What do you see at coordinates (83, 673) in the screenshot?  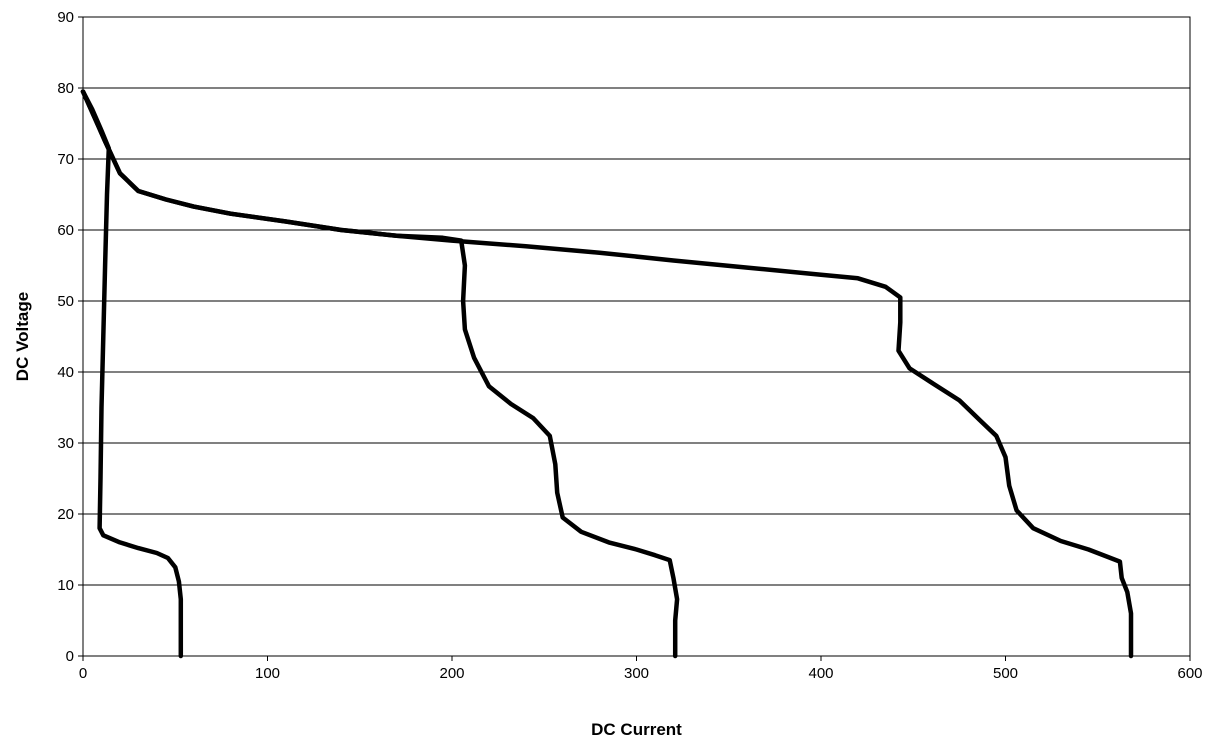 I see `x-tick-label-0: 0` at bounding box center [83, 673].